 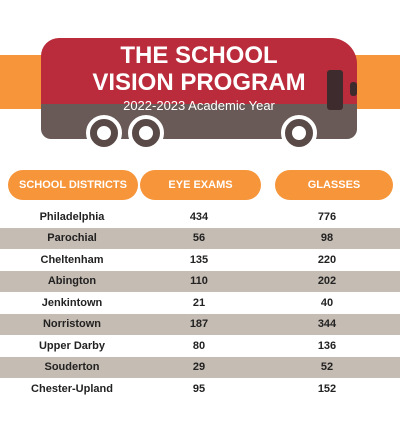 What do you see at coordinates (334, 185) in the screenshot?
I see `column-header-glasses: GLASSES` at bounding box center [334, 185].